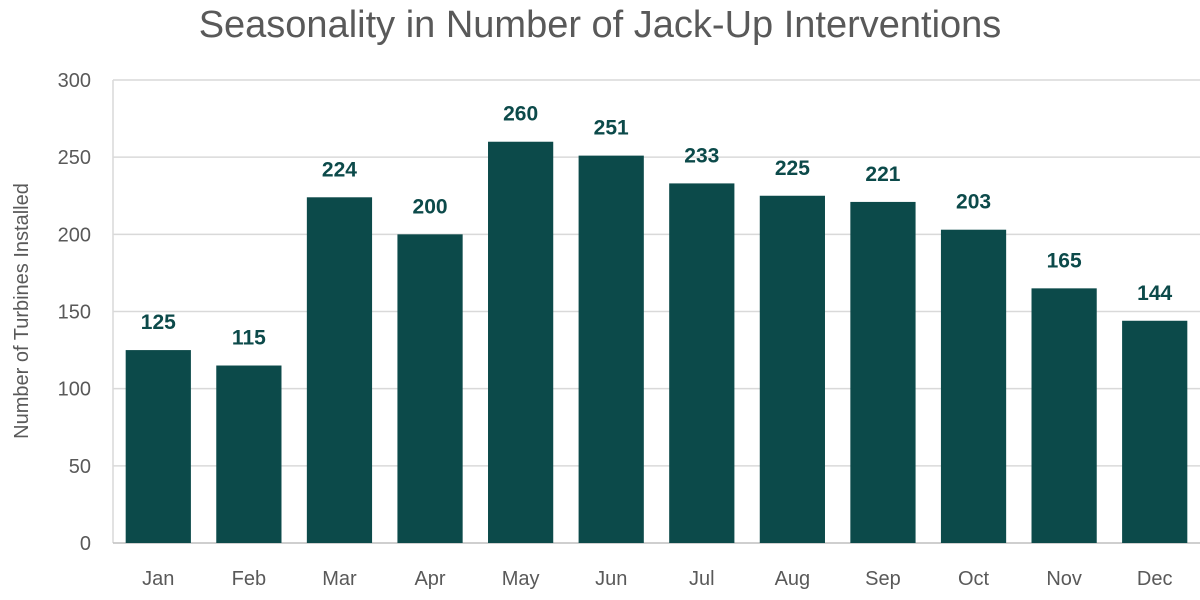 The height and width of the screenshot is (600, 1200). Describe the element at coordinates (974, 579) in the screenshot. I see `x-tick-label-oct: Oct` at that location.